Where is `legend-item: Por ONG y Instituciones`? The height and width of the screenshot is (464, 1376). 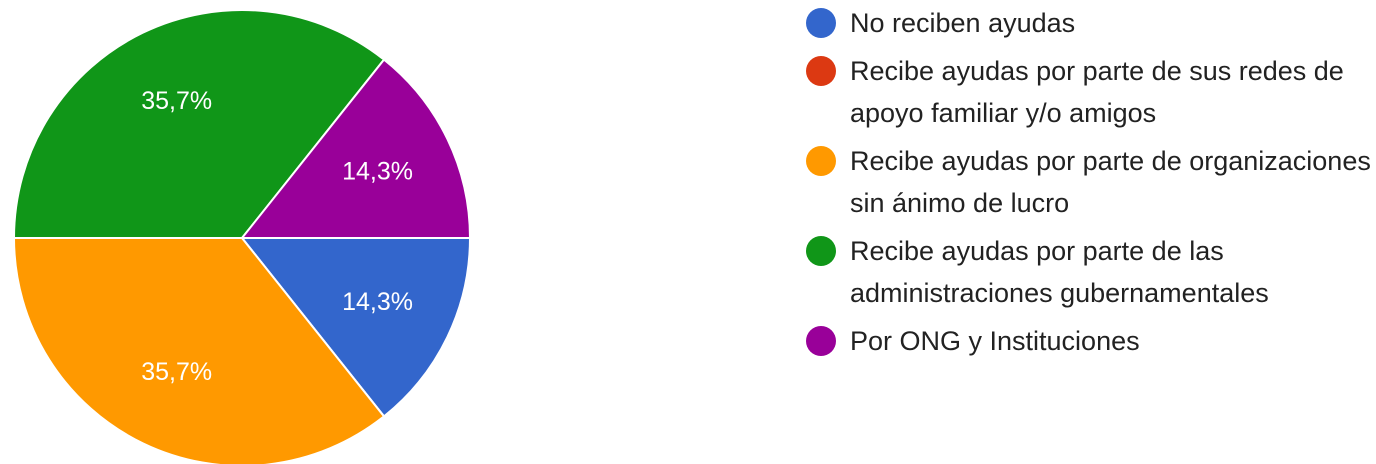 legend-item: Por ONG y Instituciones is located at coordinates (1088, 341).